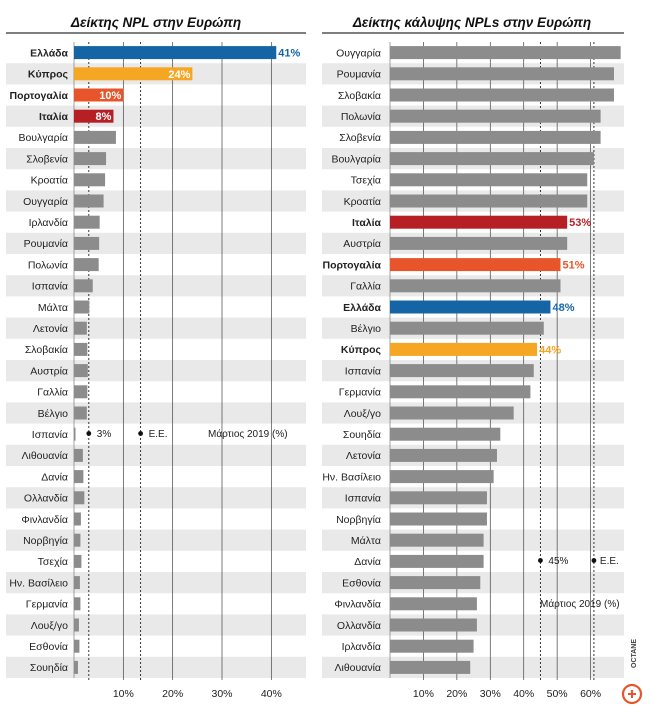  Describe the element at coordinates (361, 350) in the screenshot. I see `category-label: Κύπρος` at that location.